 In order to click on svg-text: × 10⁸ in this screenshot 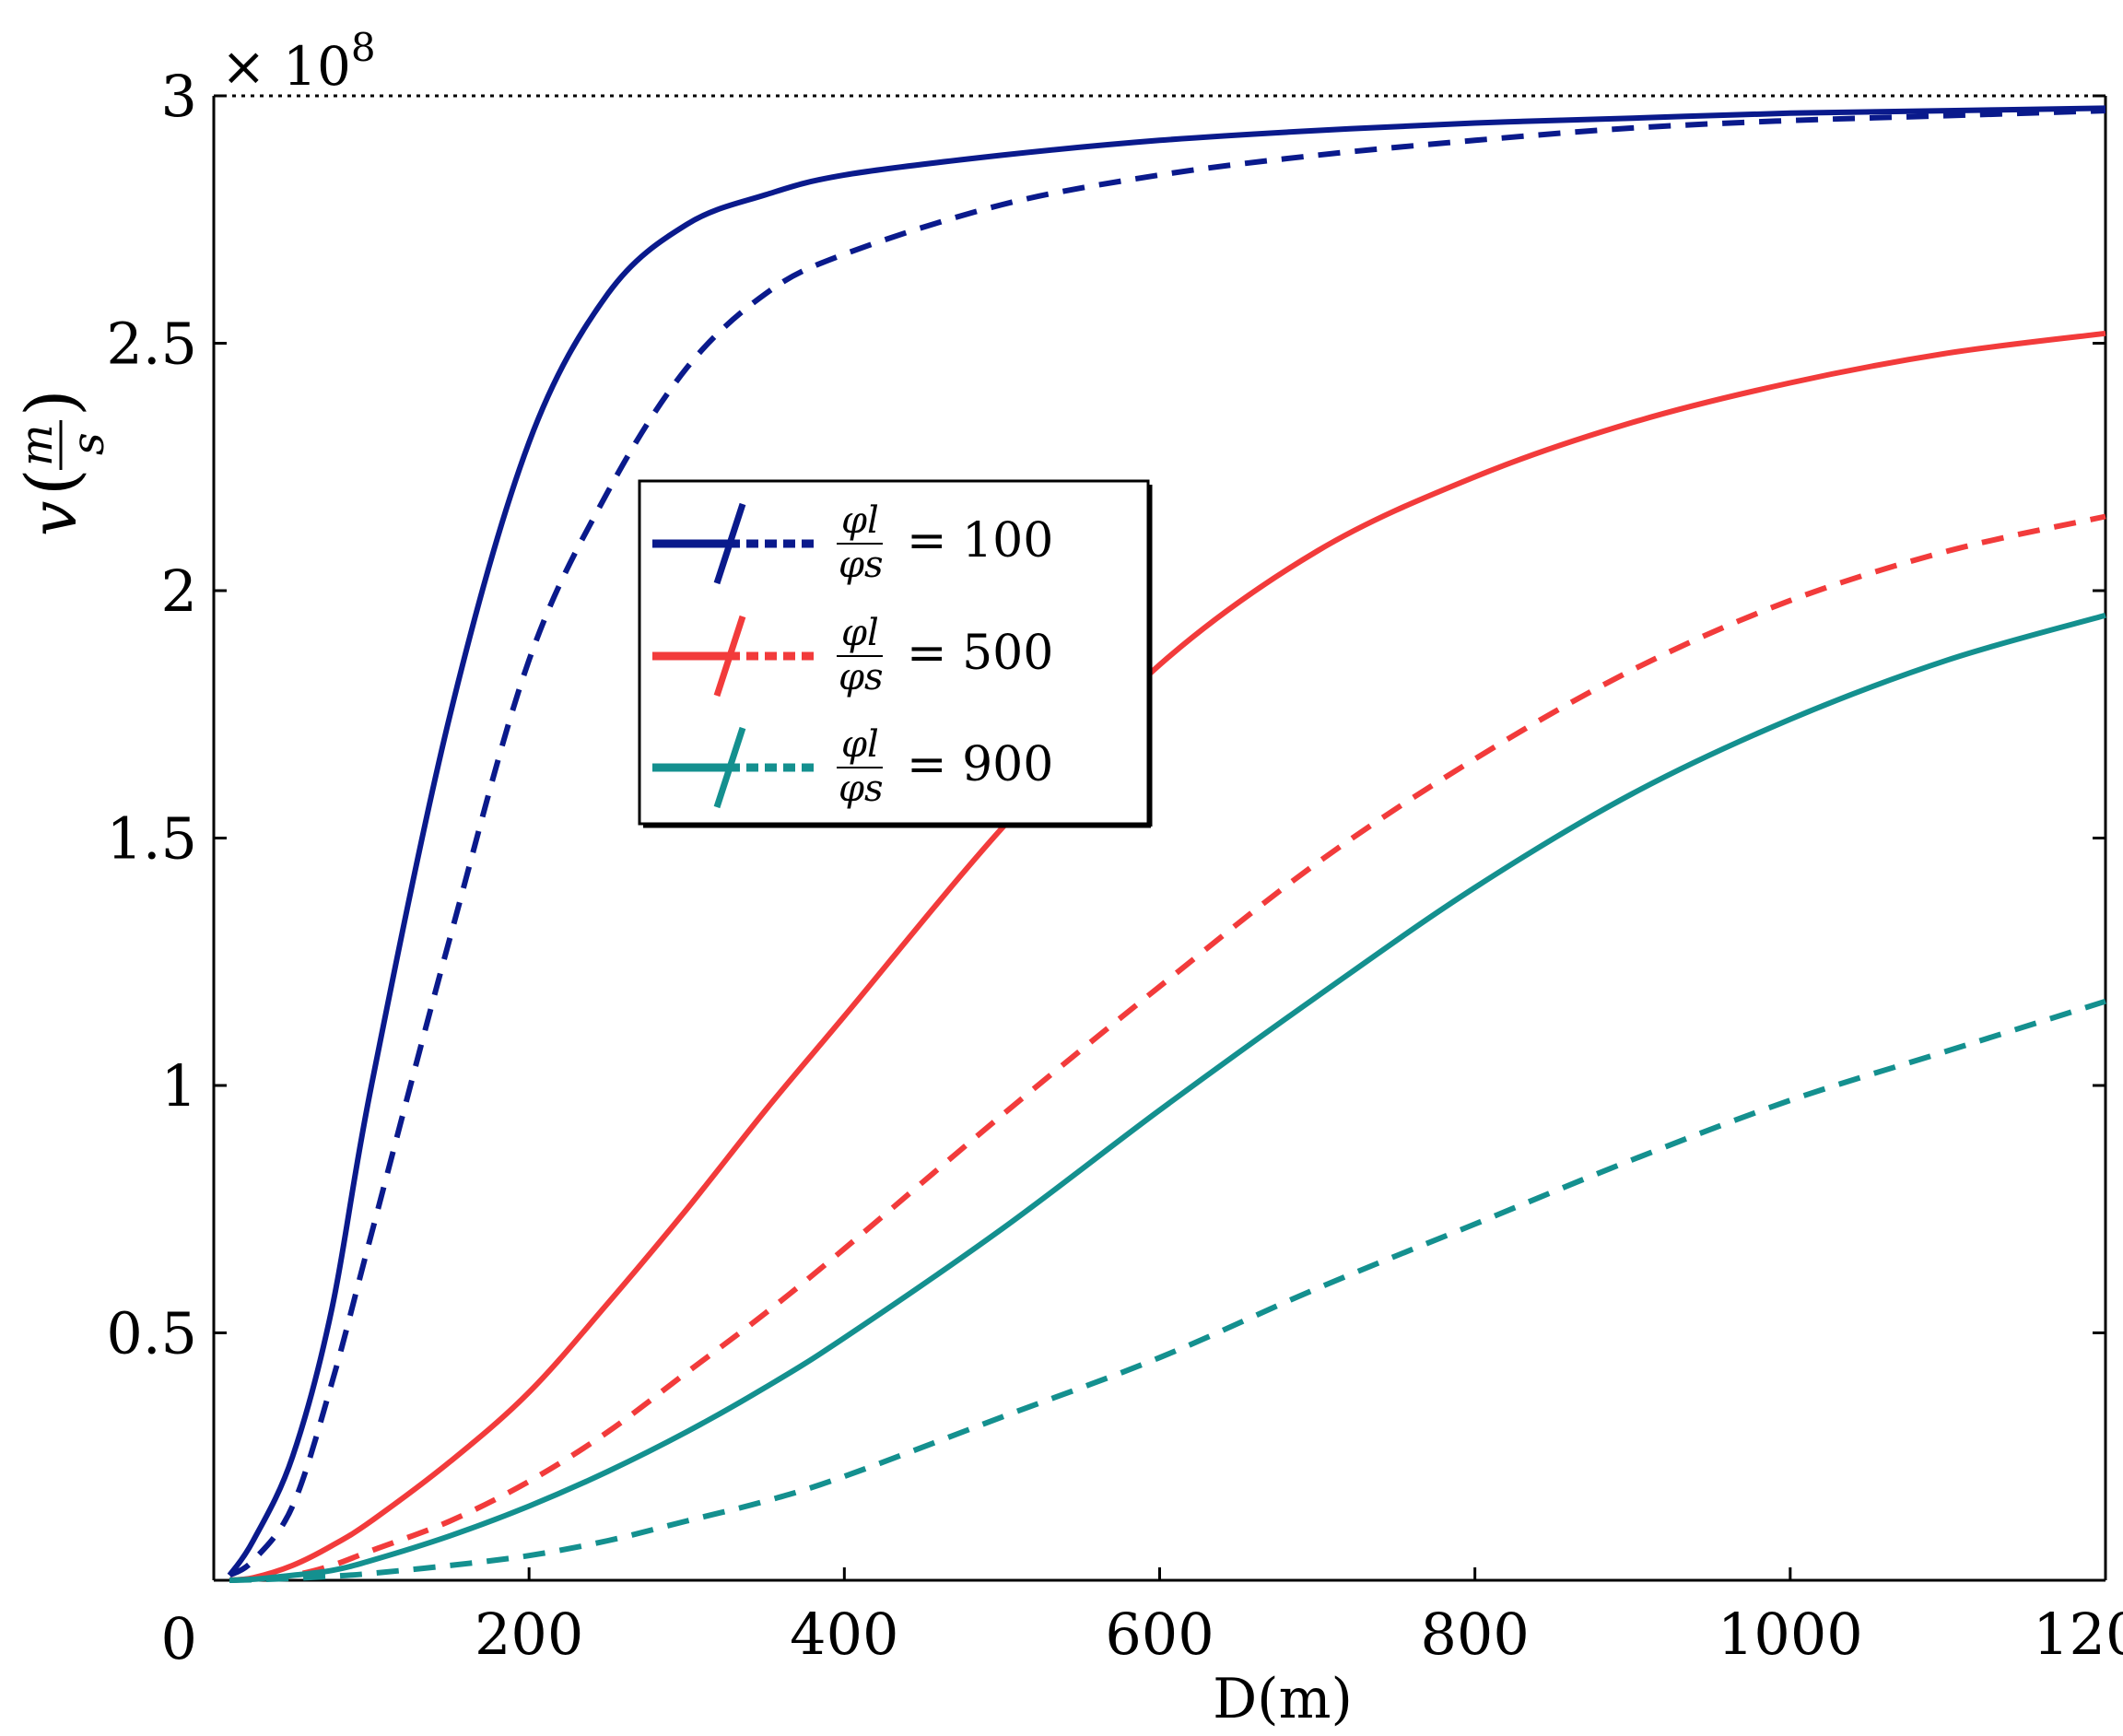, I will do `click(298, 61)`.